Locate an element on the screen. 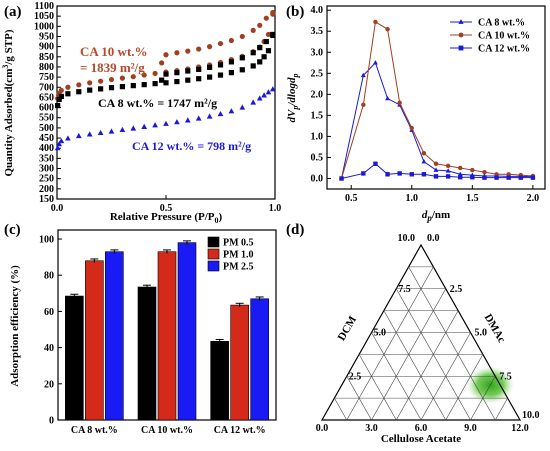 The height and width of the screenshot is (451, 550). y-tick-label: 1050 is located at coordinates (44, 16).